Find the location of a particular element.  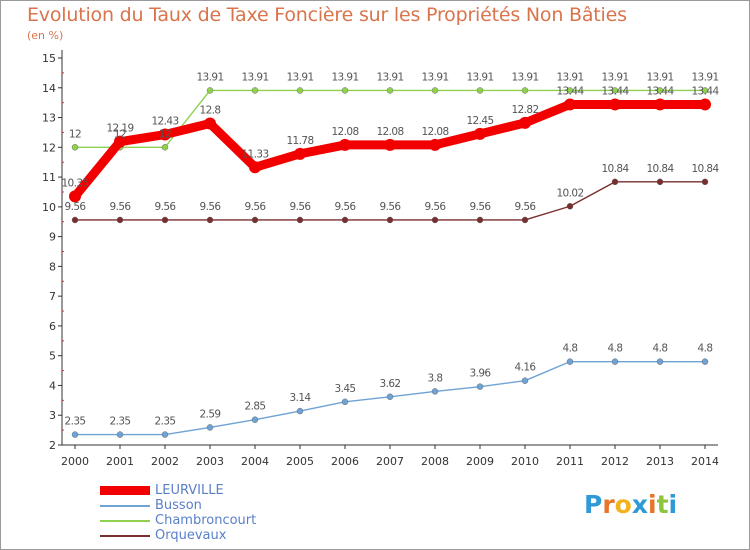

y-tick-label: 11 is located at coordinates (49, 177).